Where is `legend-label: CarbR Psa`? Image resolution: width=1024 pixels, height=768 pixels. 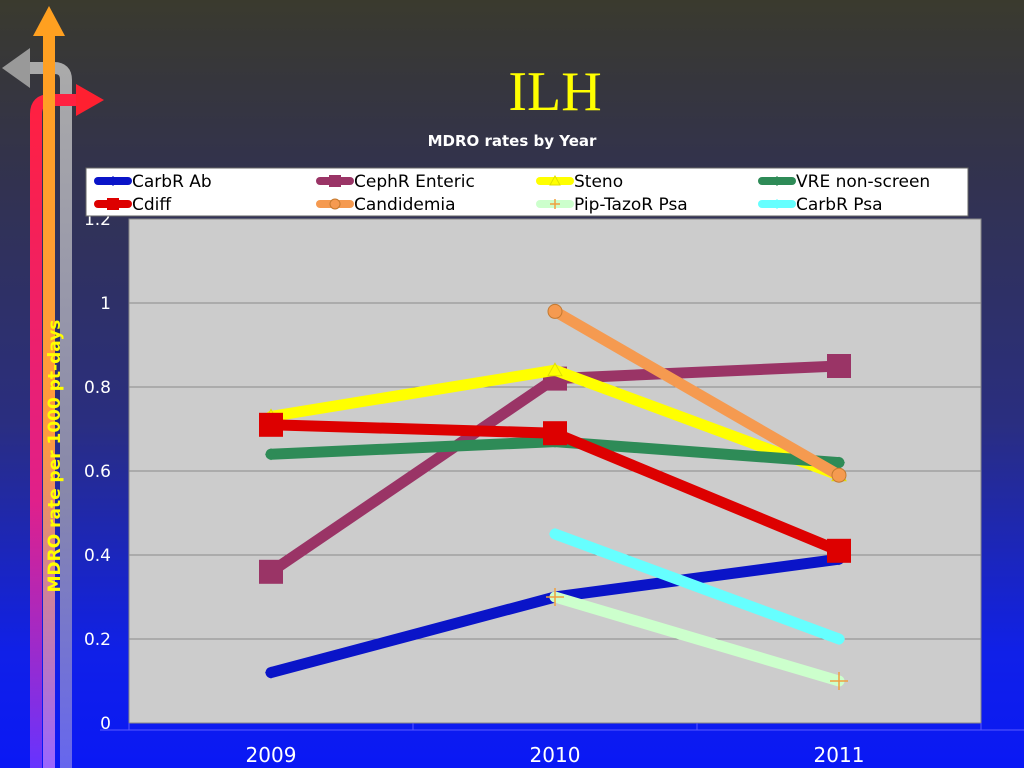 legend-label: CarbR Psa is located at coordinates (839, 205).